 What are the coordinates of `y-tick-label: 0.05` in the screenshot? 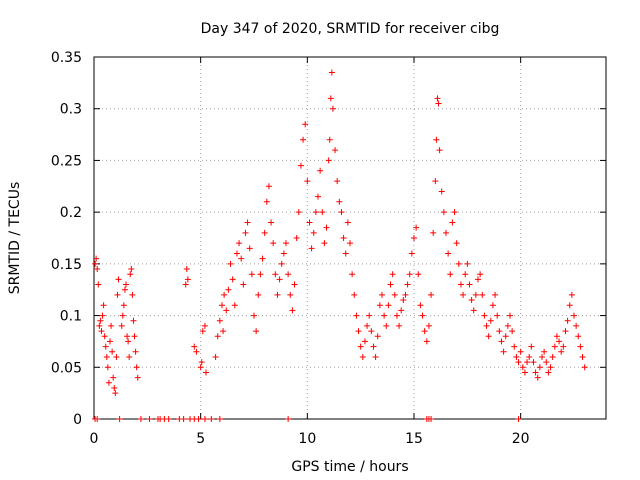 It's located at (66, 368).